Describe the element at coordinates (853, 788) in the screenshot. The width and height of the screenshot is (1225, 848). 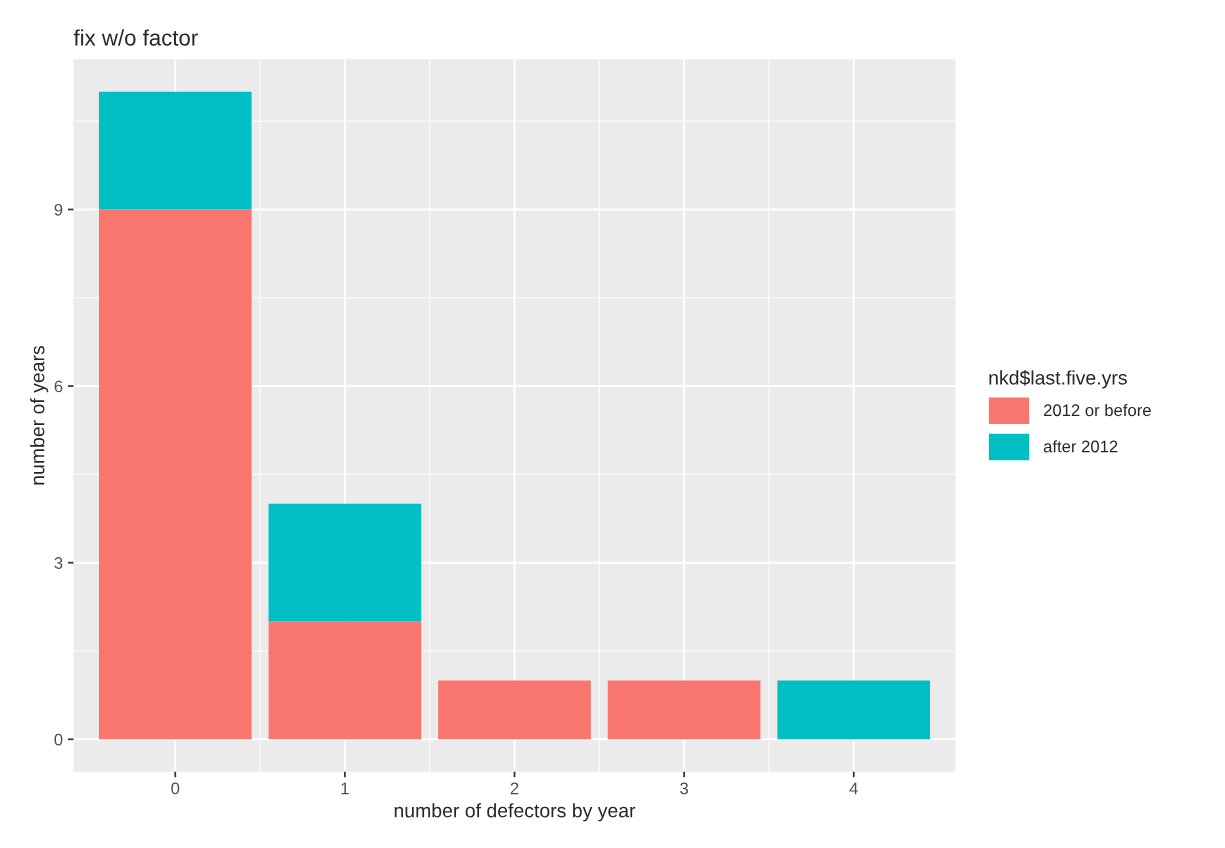
I see `x-tick-label: 4` at that location.